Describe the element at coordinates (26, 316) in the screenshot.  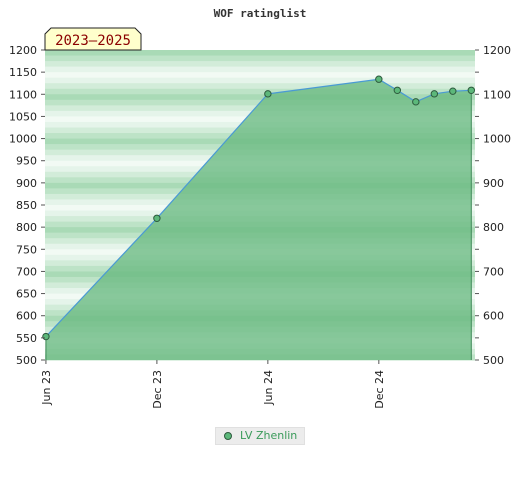
I see `y-tick-label-left: 600` at that location.